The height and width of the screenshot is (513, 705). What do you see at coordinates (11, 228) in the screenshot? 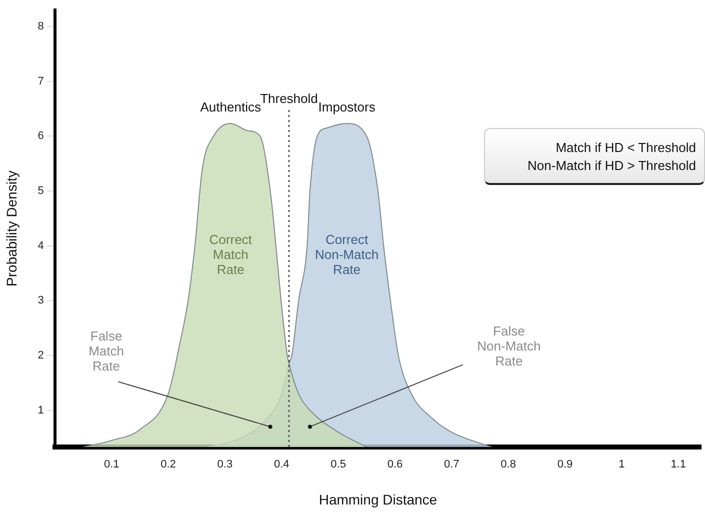
I see `y-axis-title: Probability Density` at bounding box center [11, 228].